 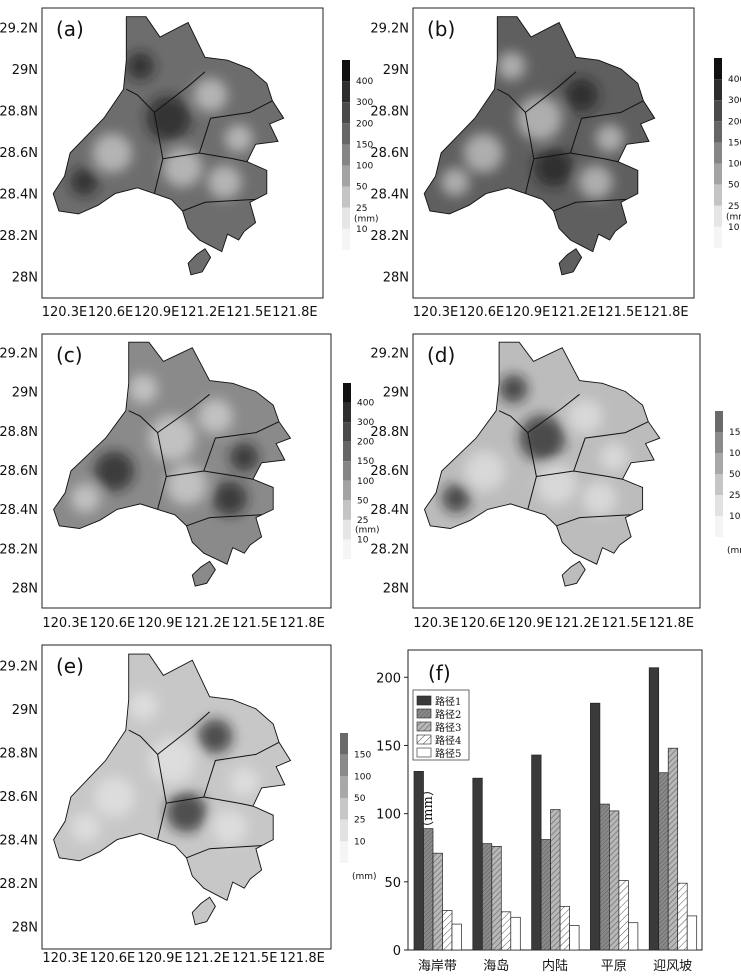 I want to click on bar-路径1-内陆, so click(x=536, y=852).